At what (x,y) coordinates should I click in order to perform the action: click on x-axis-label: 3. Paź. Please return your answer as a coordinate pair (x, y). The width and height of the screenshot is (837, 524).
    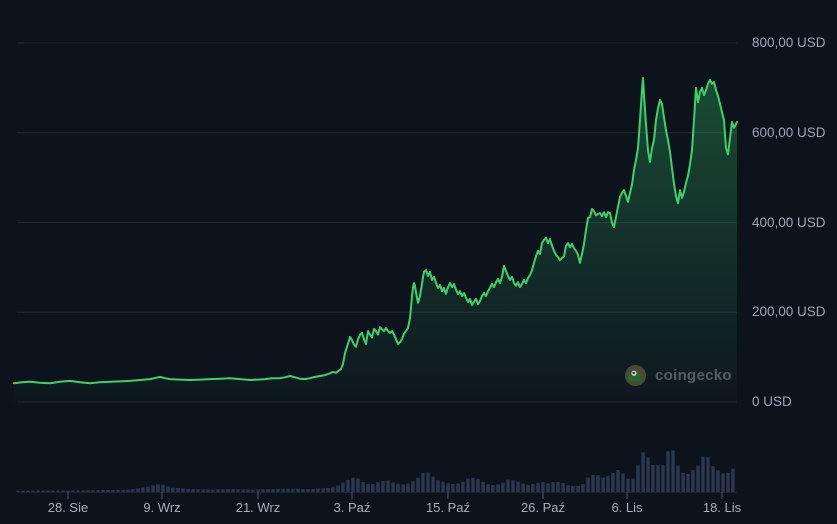
    Looking at the image, I should click on (352, 507).